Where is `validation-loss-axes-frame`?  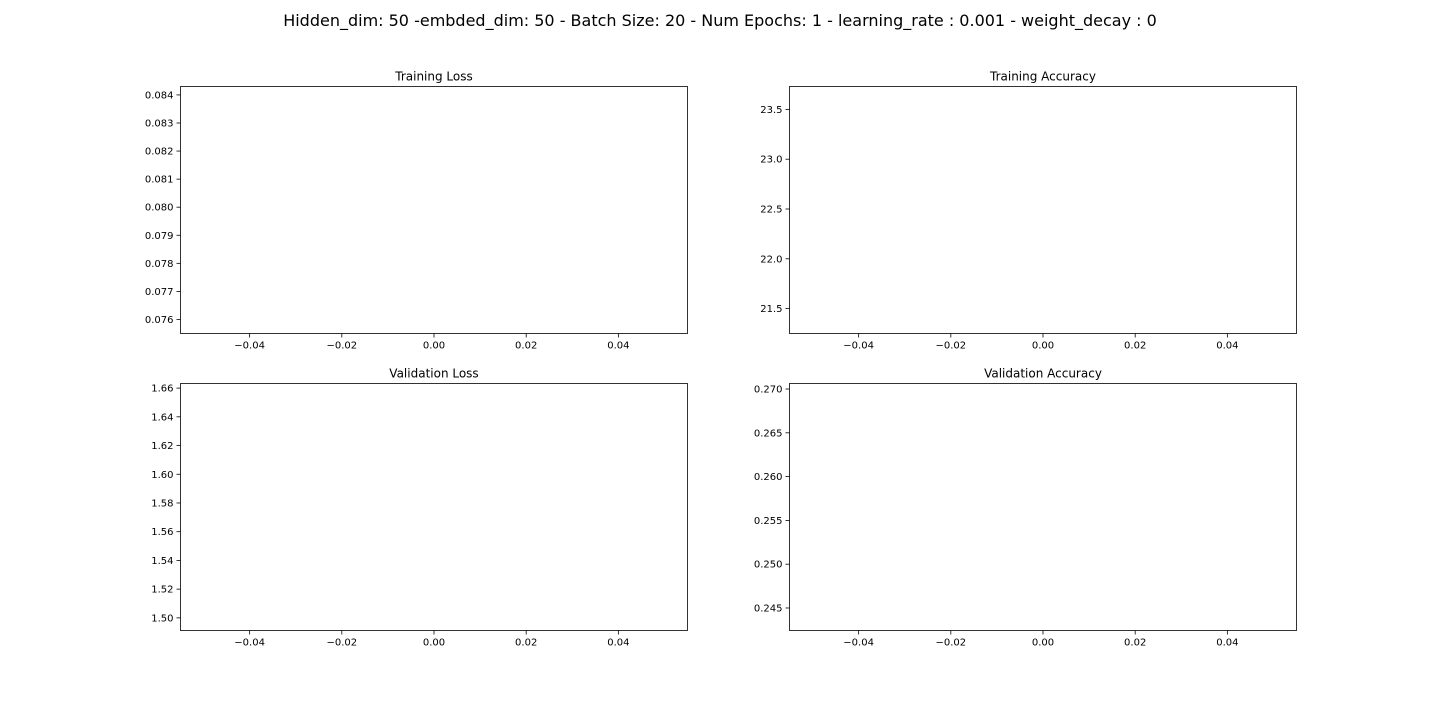
validation-loss-axes-frame is located at coordinates (434, 507).